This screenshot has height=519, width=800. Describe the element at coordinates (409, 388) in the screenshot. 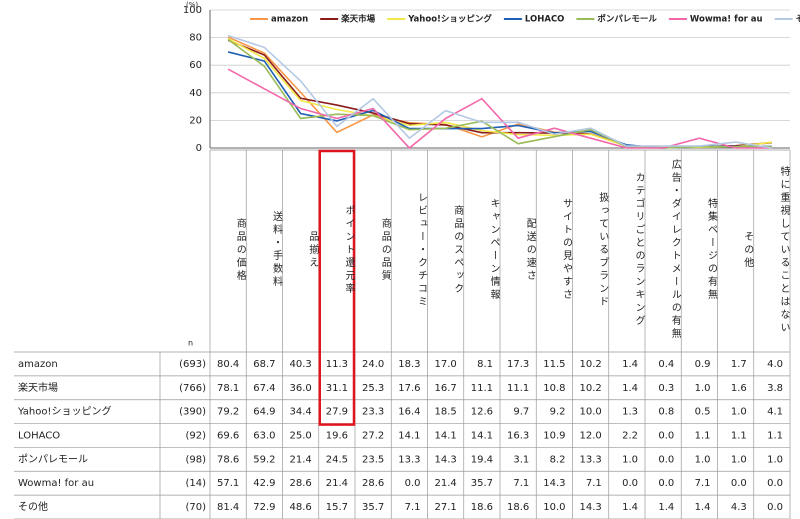

I see `value-label: 17.6` at that location.